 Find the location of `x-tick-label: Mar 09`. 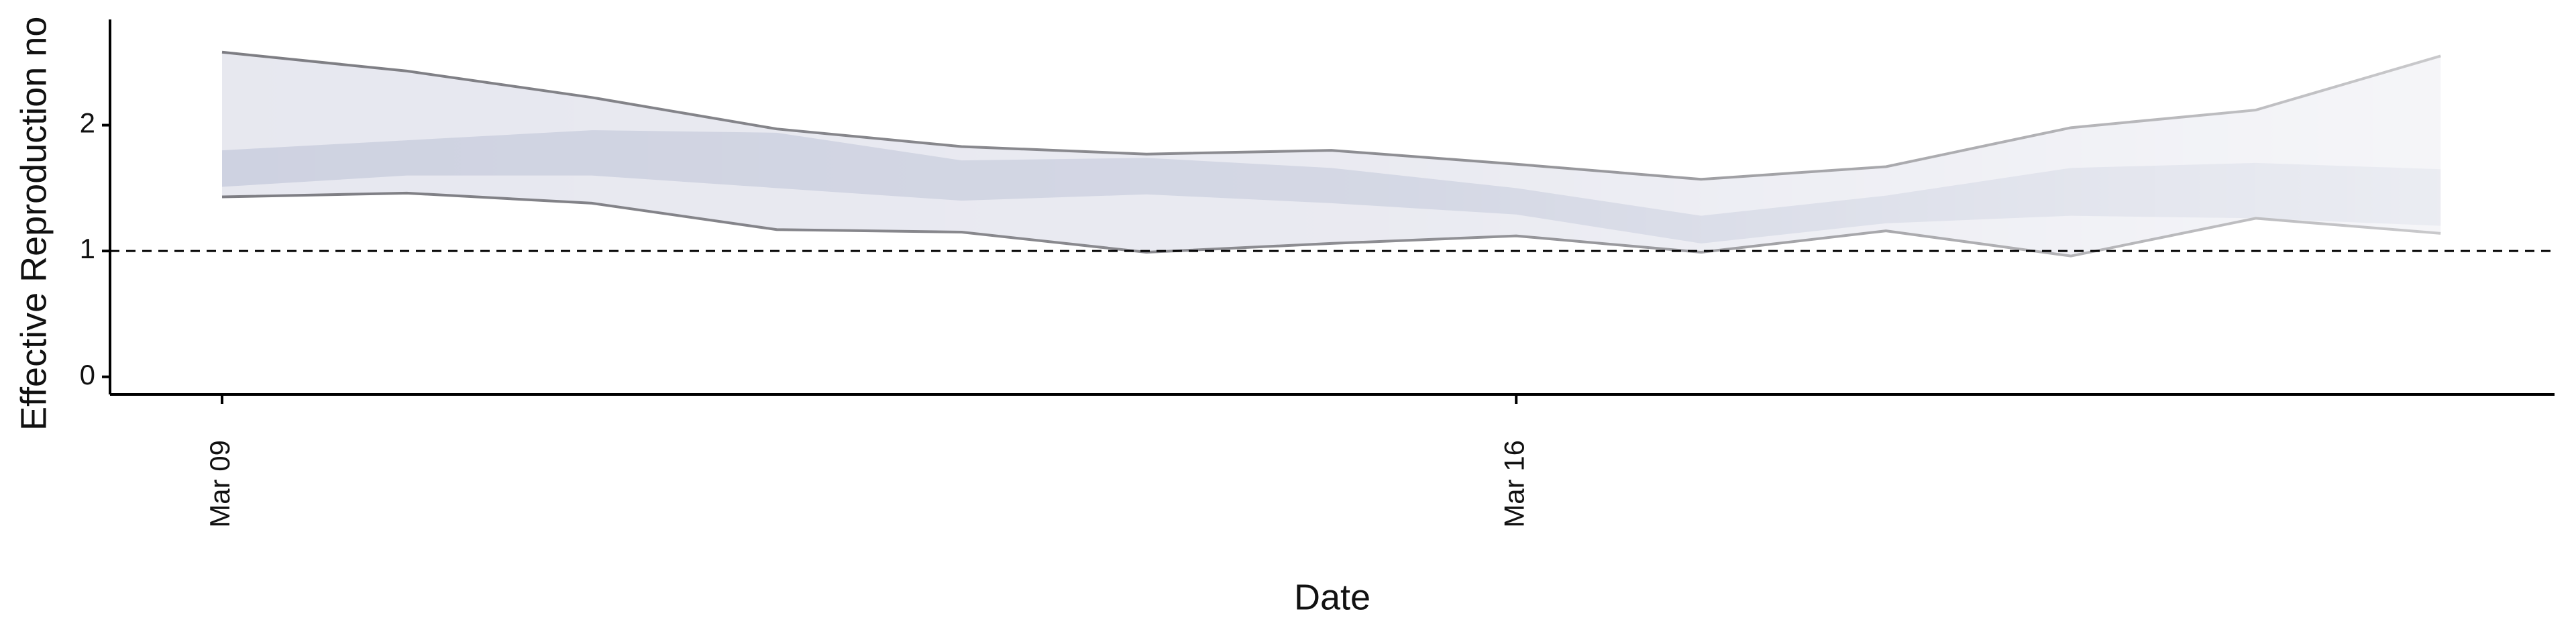

x-tick-label: Mar 09 is located at coordinates (219, 484).